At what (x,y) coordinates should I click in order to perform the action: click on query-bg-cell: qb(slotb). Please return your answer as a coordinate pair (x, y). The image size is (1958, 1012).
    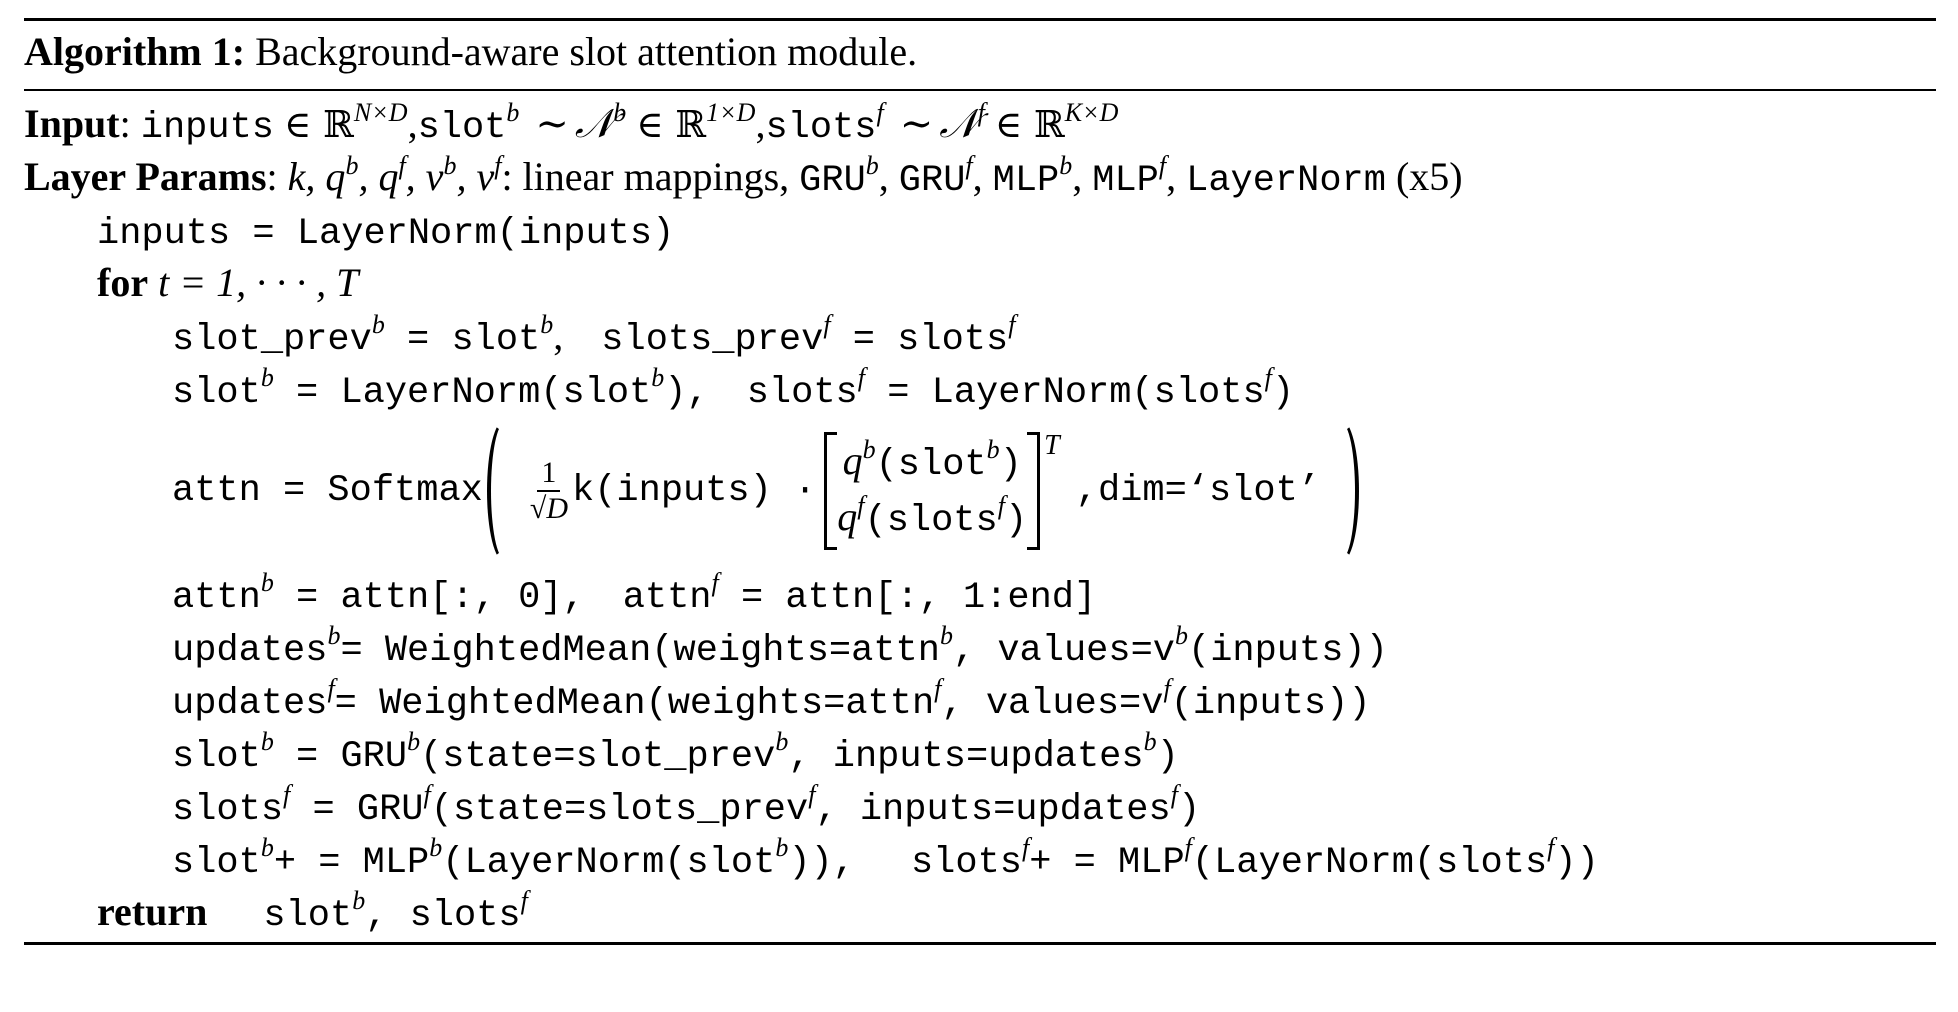
    Looking at the image, I should click on (932, 460).